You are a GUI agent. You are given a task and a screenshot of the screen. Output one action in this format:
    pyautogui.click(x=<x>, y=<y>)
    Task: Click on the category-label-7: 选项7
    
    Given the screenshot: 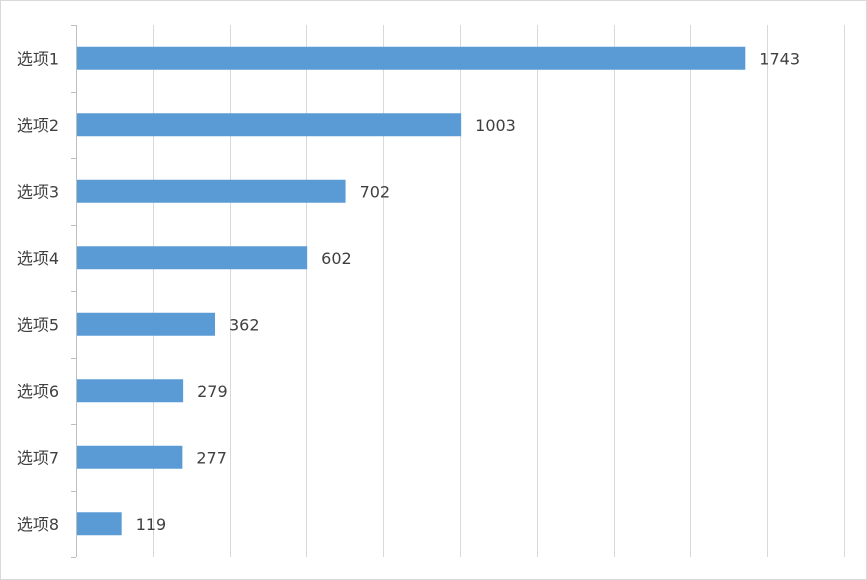 What is the action you would take?
    pyautogui.click(x=38, y=457)
    